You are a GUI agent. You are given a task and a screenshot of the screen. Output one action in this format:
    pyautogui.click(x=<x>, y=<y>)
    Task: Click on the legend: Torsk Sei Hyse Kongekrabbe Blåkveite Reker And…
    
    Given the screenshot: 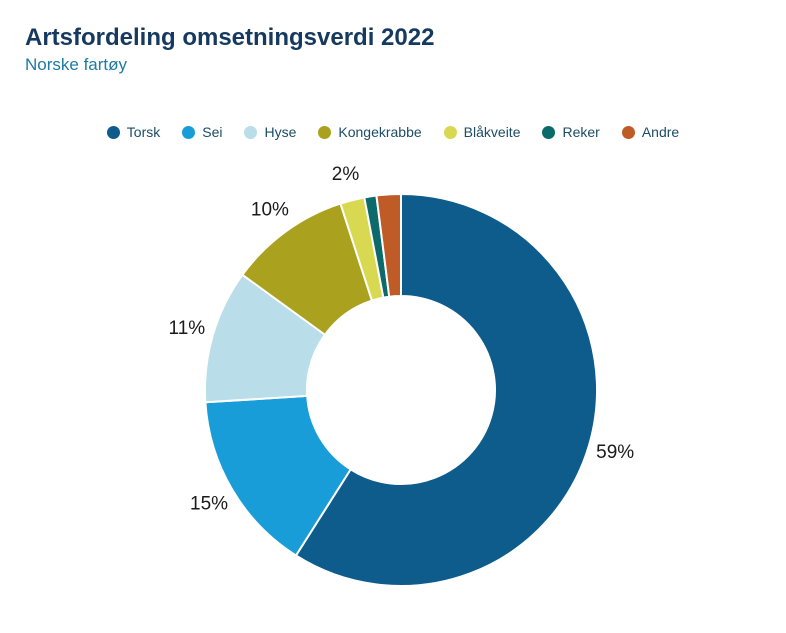 What is the action you would take?
    pyautogui.click(x=393, y=132)
    